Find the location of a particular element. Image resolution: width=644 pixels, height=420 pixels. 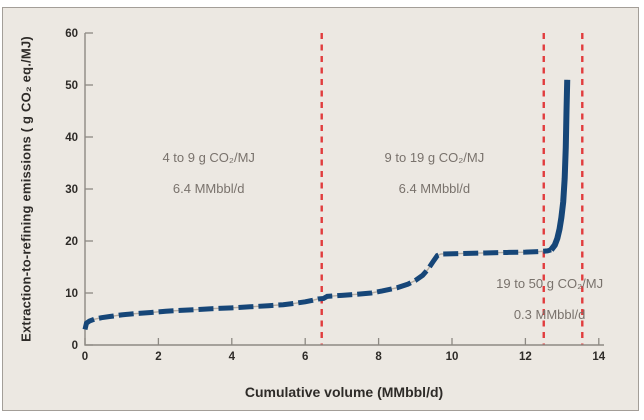

annotation-volume: 0.3 MMbbl/d is located at coordinates (549, 315).